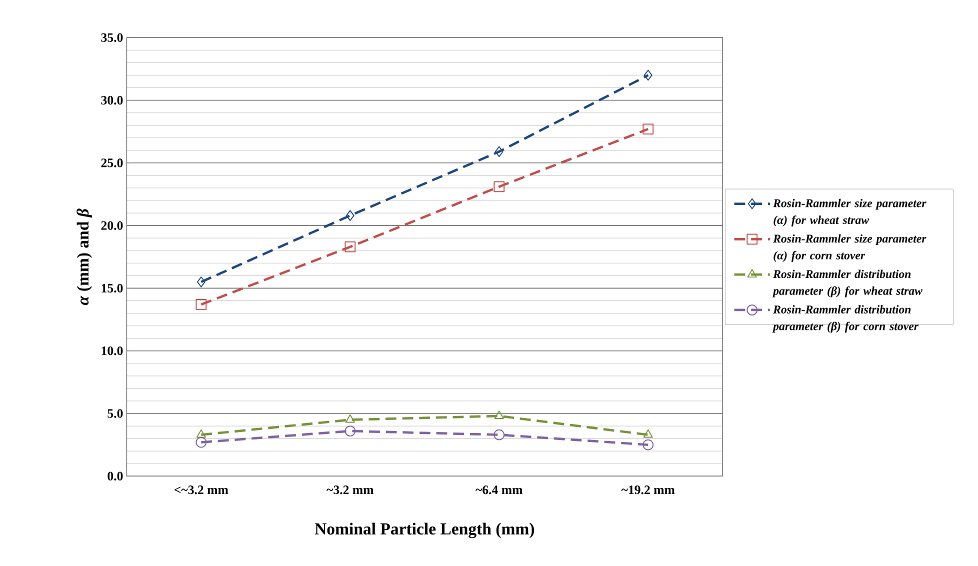 This screenshot has width=978, height=566. I want to click on y-tick-label: 5.0, so click(115, 413).